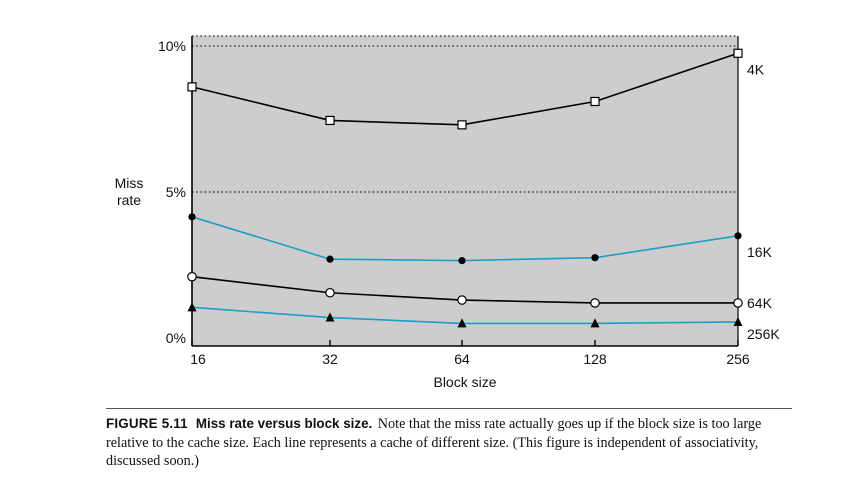 This screenshot has width=864, height=496. I want to click on series-label-4k: 4K, so click(756, 69).